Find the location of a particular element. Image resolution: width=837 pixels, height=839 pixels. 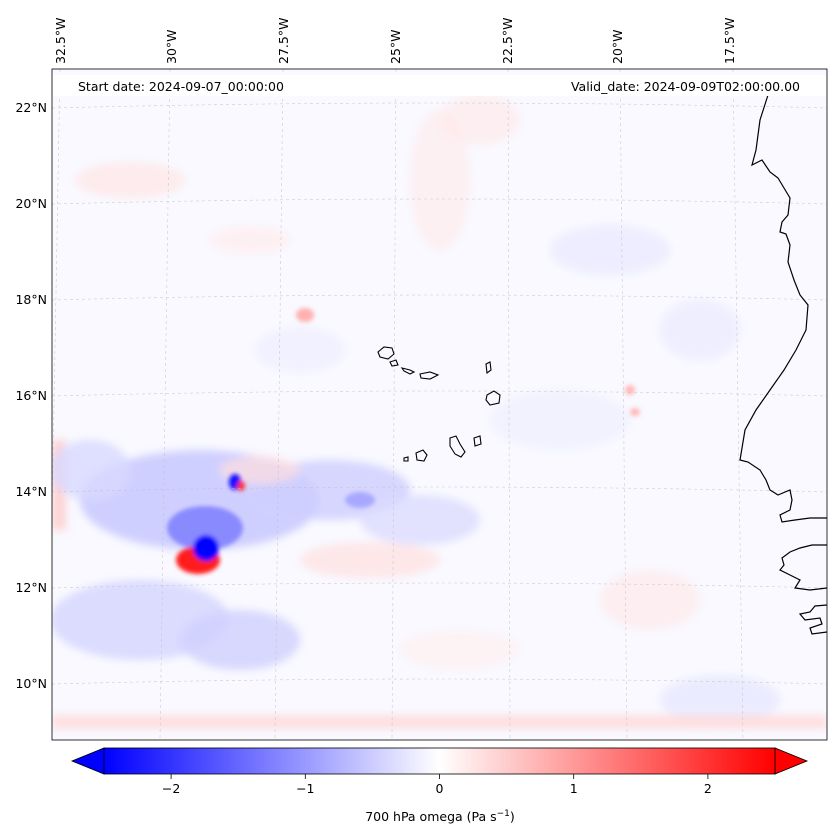

colorbar-extend-high is located at coordinates (791, 761).